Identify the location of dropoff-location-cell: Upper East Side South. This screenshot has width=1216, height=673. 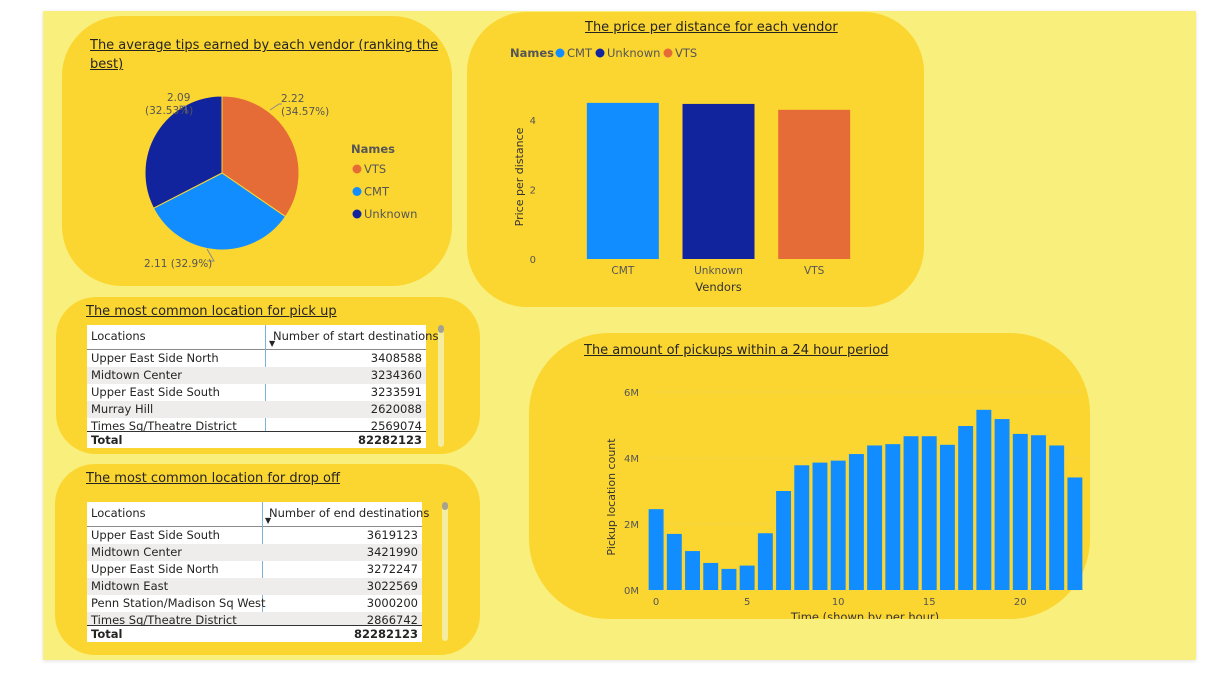
(155, 535).